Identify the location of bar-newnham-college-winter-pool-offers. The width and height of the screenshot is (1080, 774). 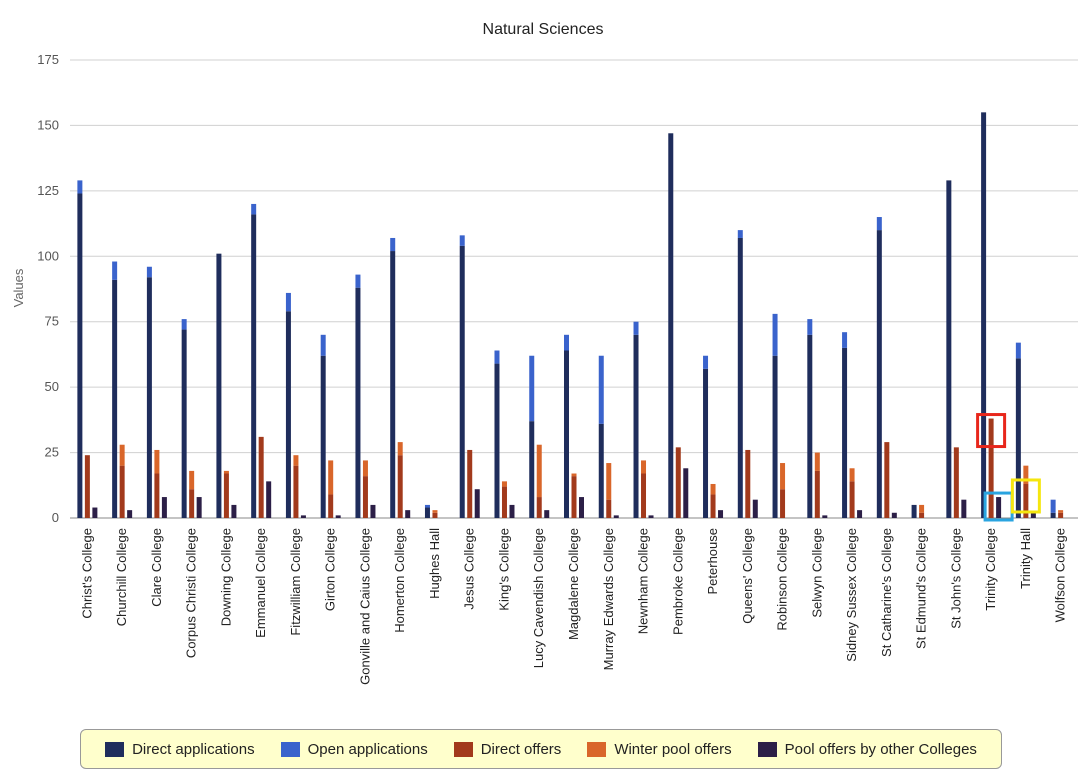
(644, 467).